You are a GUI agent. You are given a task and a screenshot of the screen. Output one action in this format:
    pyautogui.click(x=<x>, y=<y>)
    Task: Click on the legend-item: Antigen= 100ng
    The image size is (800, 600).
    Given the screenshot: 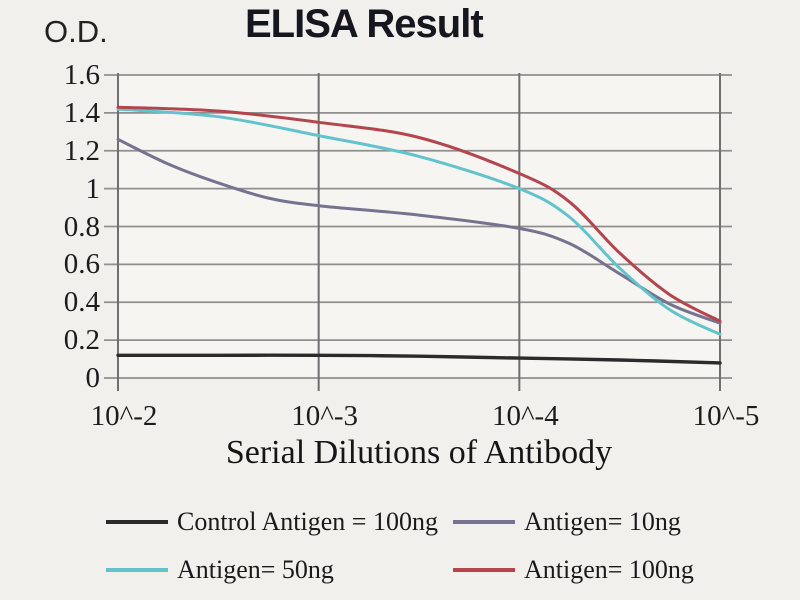 What is the action you would take?
    pyautogui.click(x=573, y=570)
    